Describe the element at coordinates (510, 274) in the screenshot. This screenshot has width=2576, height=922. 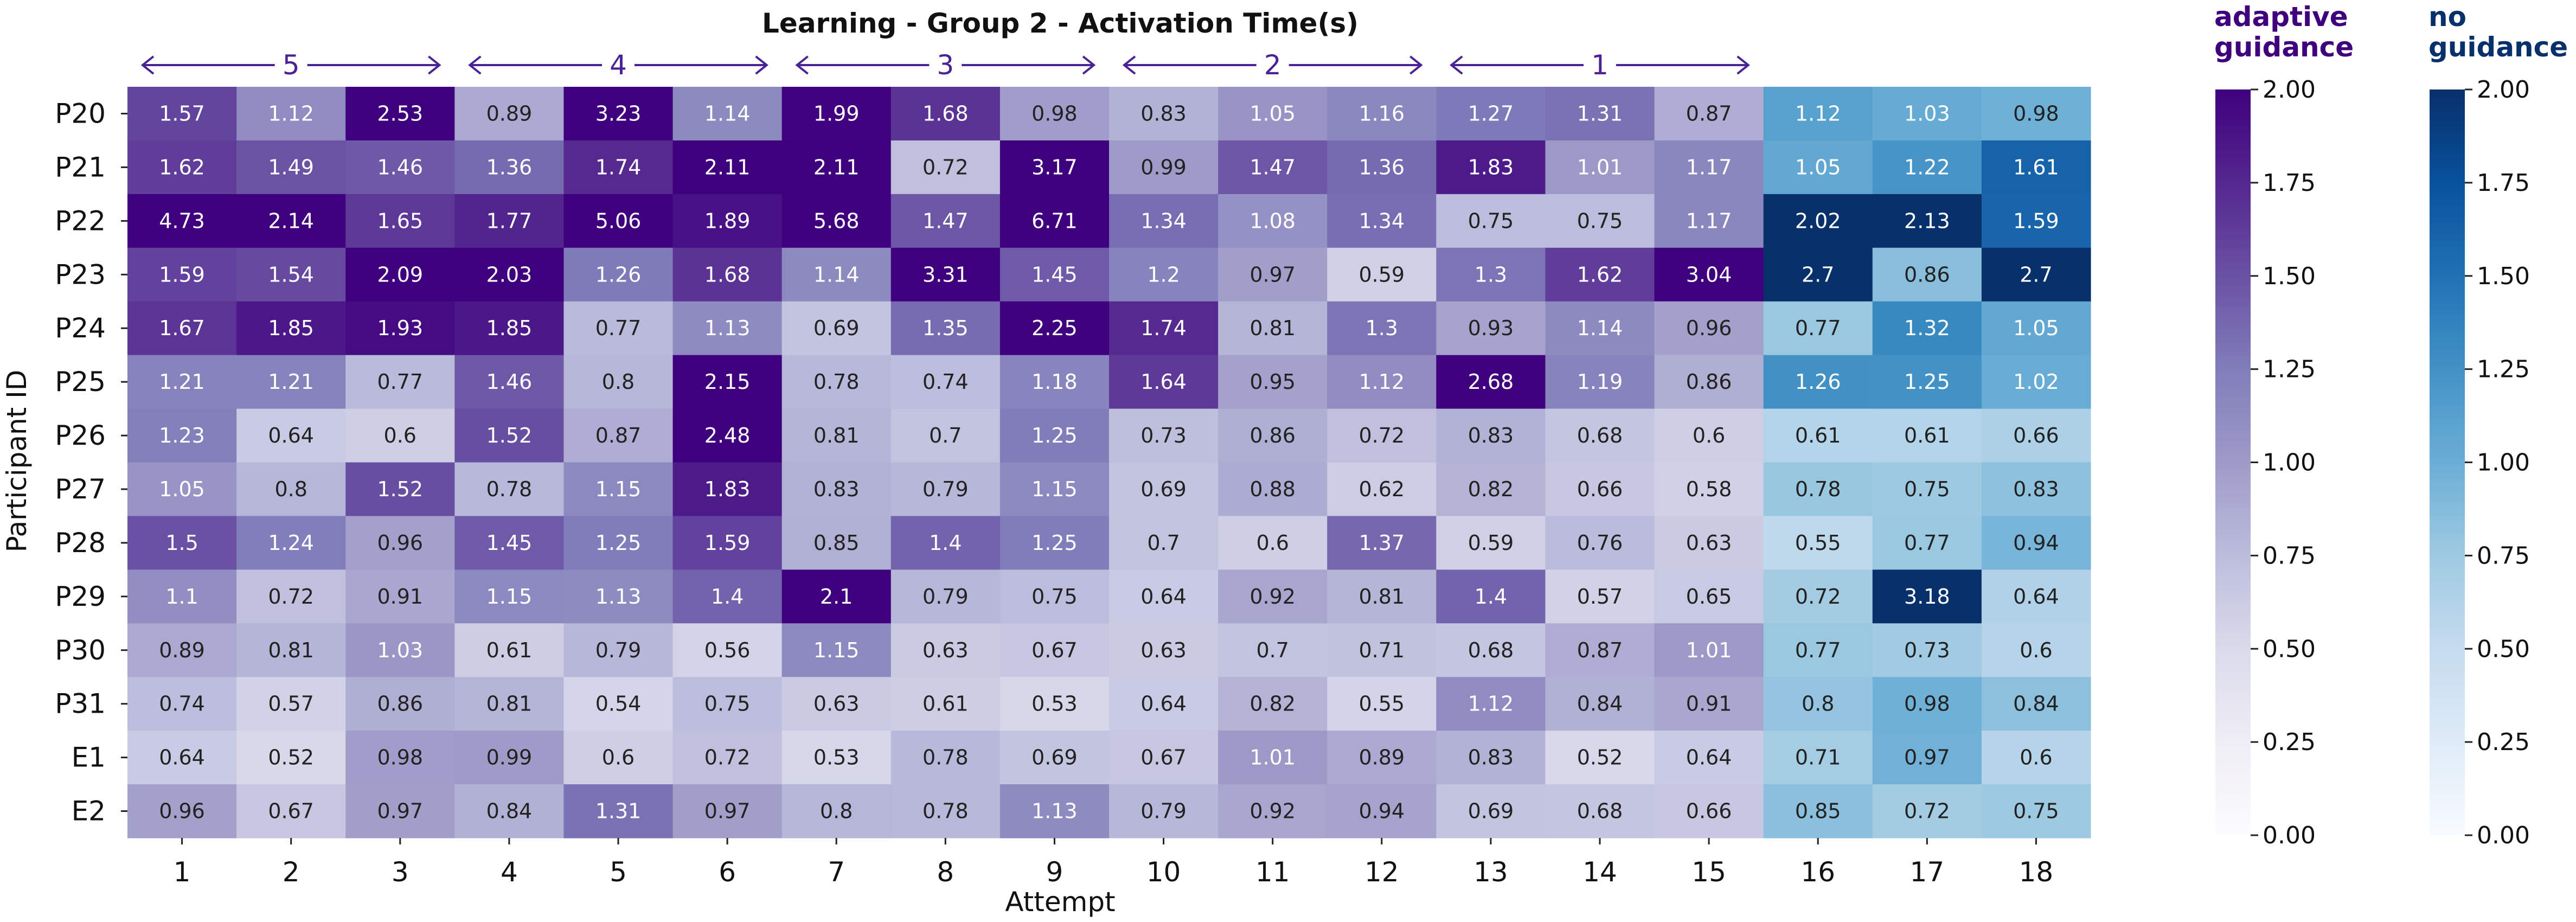
I see `cell-value-label: 2.03` at that location.